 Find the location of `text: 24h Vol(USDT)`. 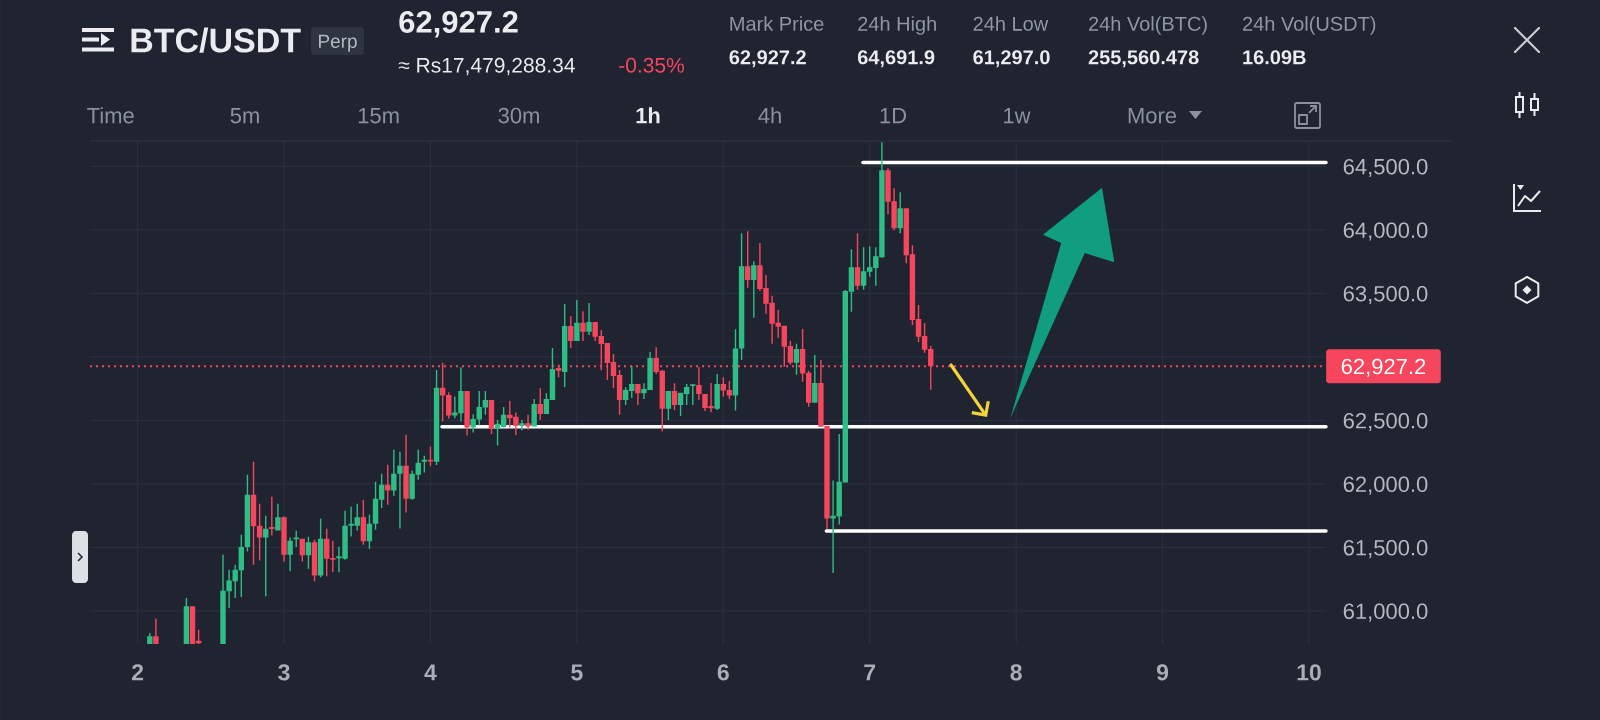

text: 24h Vol(USDT) is located at coordinates (1309, 25).